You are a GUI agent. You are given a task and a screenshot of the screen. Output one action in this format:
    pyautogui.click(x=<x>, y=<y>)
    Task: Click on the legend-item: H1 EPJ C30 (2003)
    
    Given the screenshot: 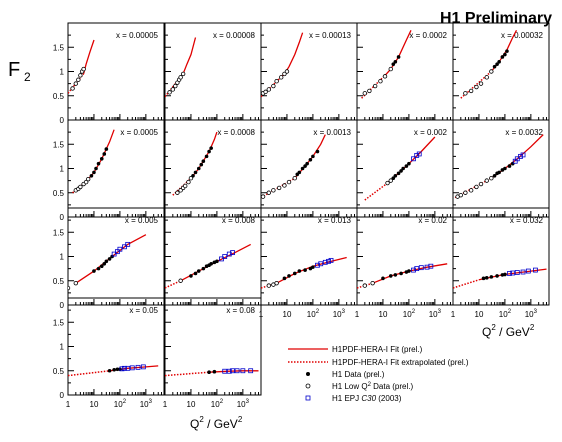 What is the action you would take?
    pyautogui.click(x=353, y=398)
    